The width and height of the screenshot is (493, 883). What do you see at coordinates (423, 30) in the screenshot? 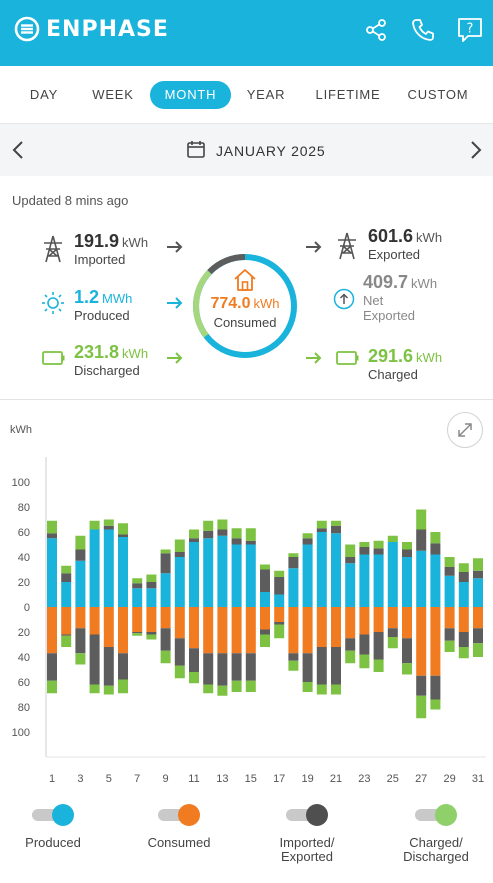
I see `phone-icon` at bounding box center [423, 30].